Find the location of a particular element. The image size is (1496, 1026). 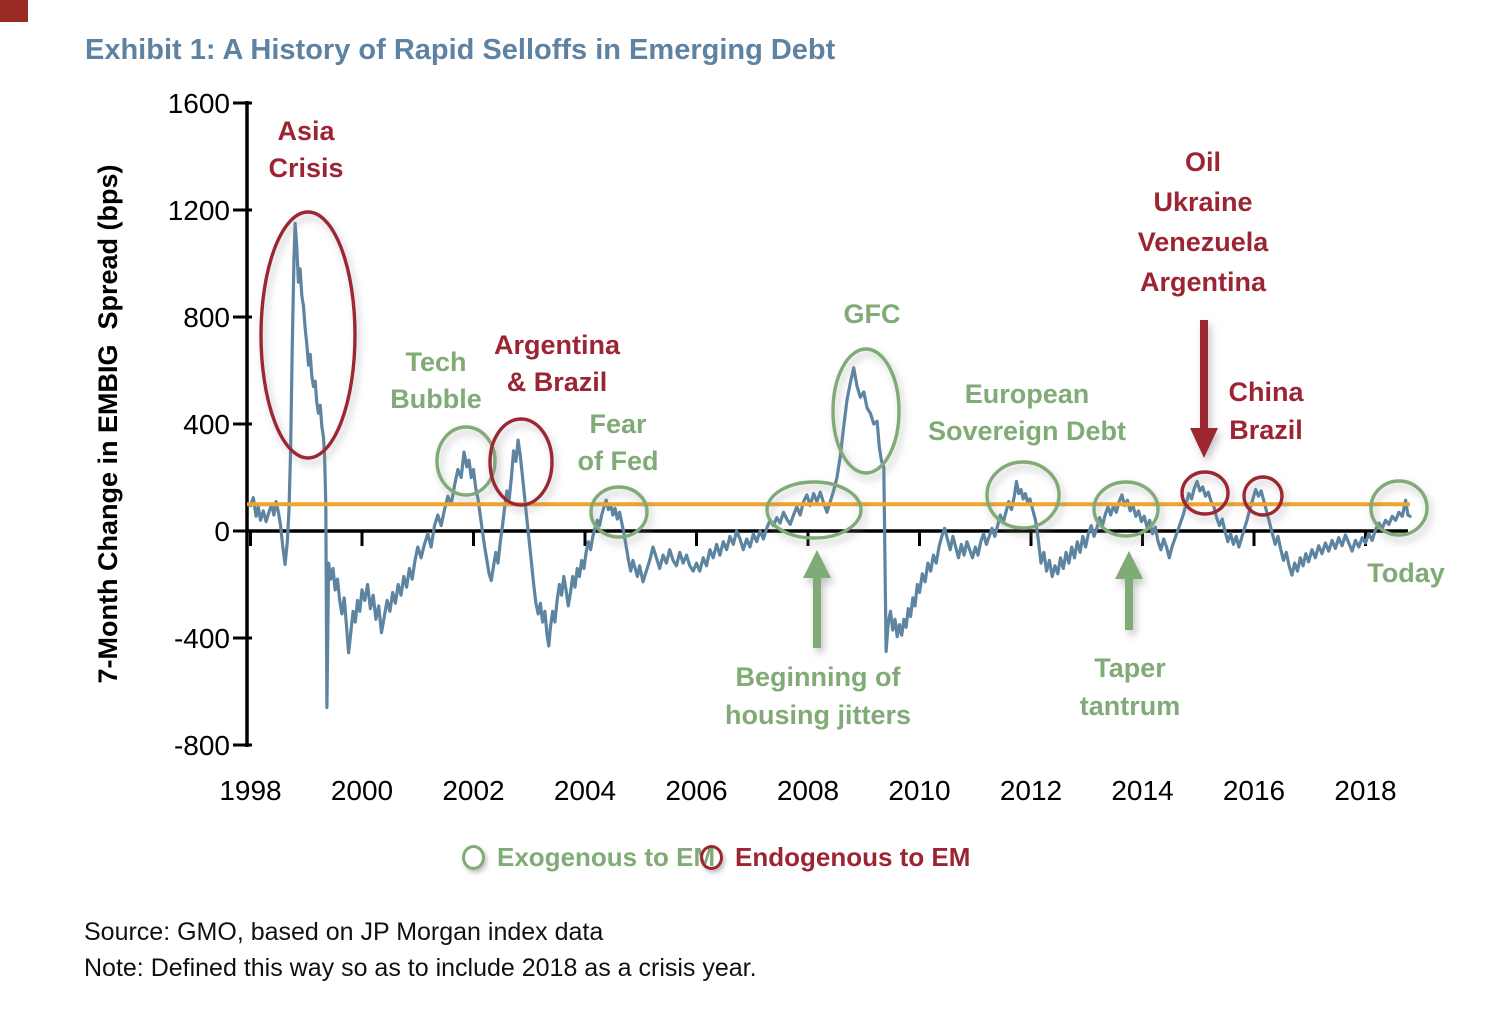

x-tick-label: 2006 is located at coordinates (696, 790).